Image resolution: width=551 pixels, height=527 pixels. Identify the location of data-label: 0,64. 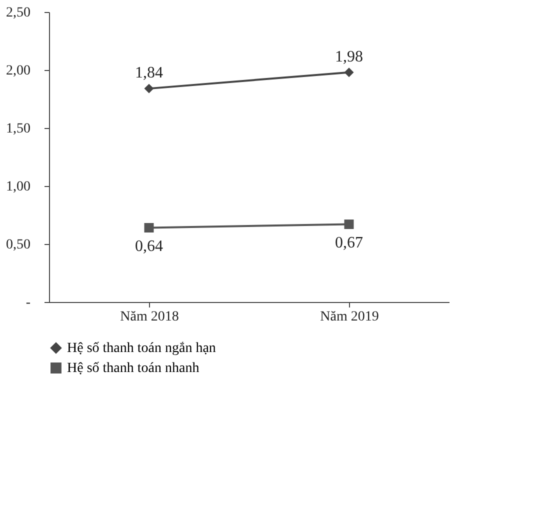
(149, 246).